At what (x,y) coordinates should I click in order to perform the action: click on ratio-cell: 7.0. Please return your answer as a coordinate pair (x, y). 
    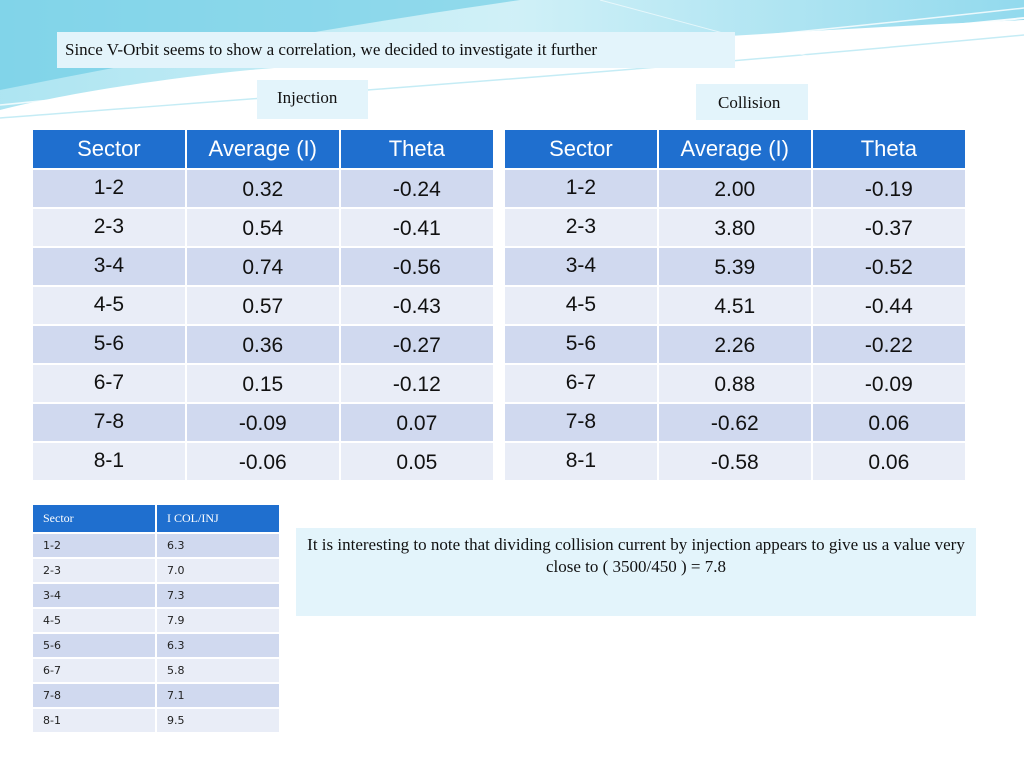
    Looking at the image, I should click on (218, 570).